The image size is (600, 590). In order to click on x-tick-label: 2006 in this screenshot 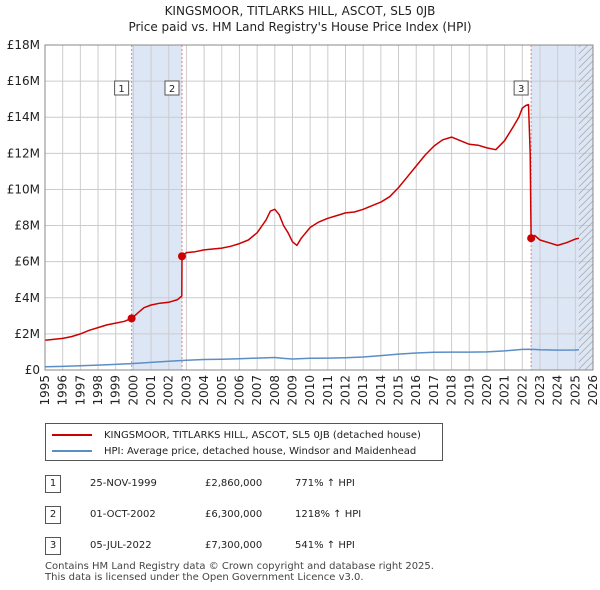, I will do `click(239, 390)`.